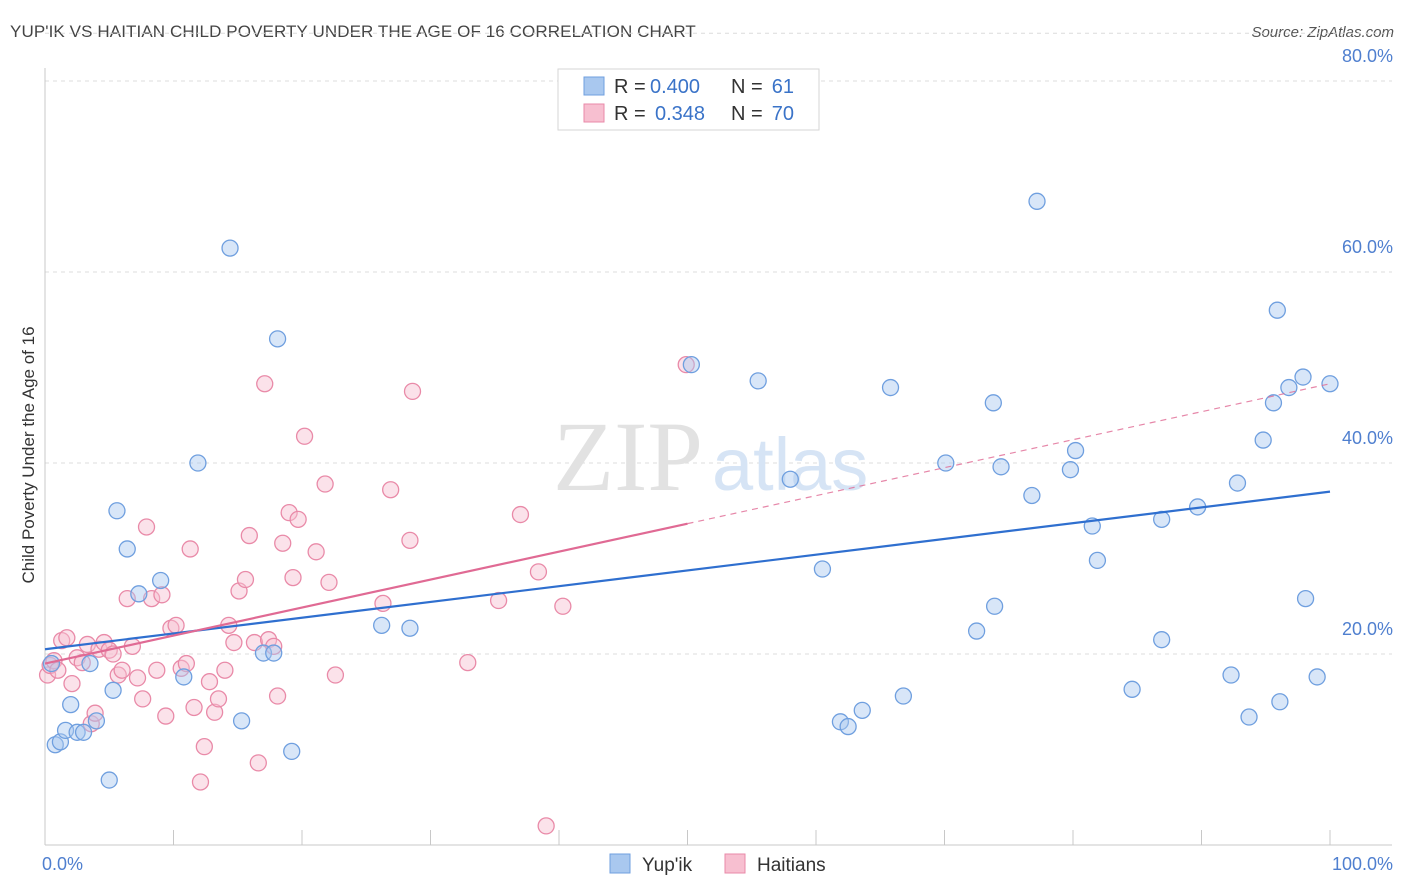  I want to click on y-tick-label: 60.0%, so click(1367, 247).